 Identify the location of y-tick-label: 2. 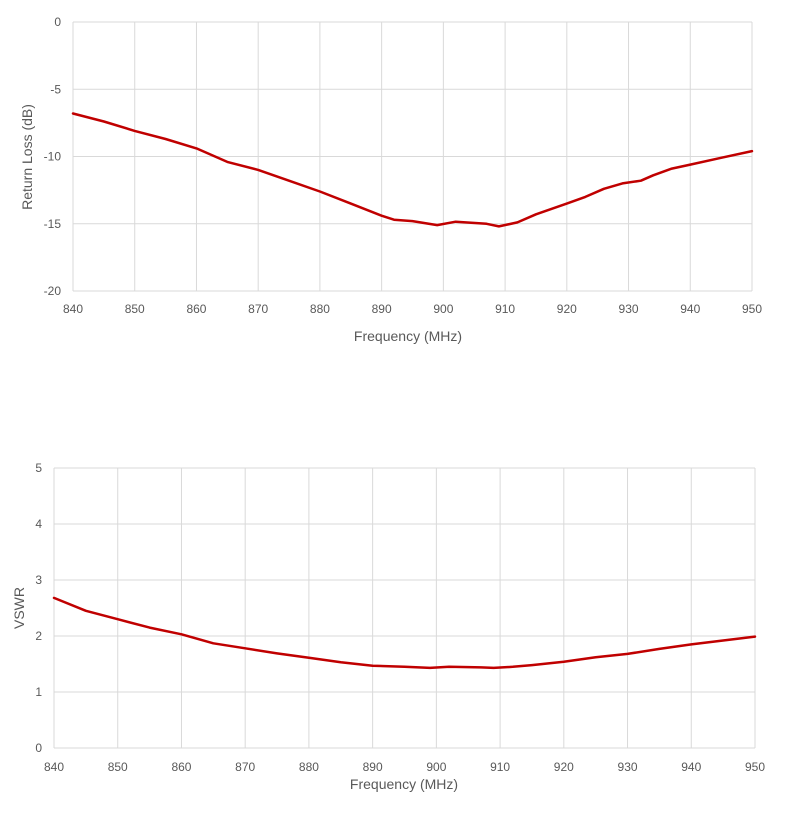
(38, 636).